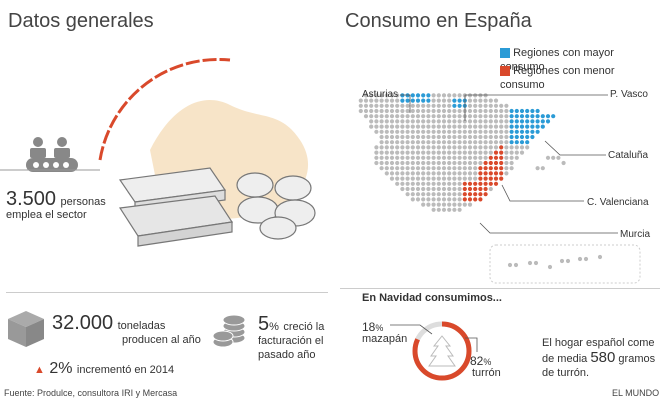 Image resolution: width=660 pixels, height=404 pixels. I want to click on home-line1: El hogar español come, so click(598, 343).